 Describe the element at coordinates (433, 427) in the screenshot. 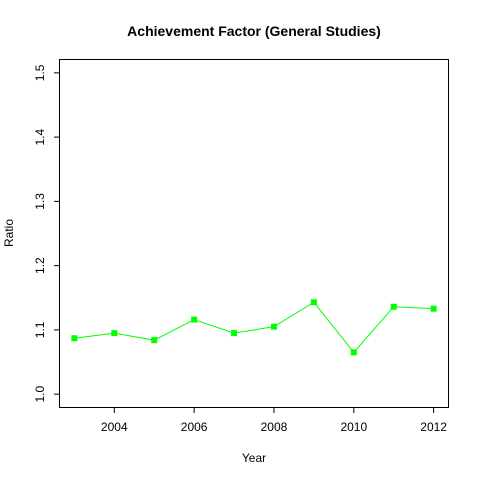

I see `x-tick-label: 2012` at that location.